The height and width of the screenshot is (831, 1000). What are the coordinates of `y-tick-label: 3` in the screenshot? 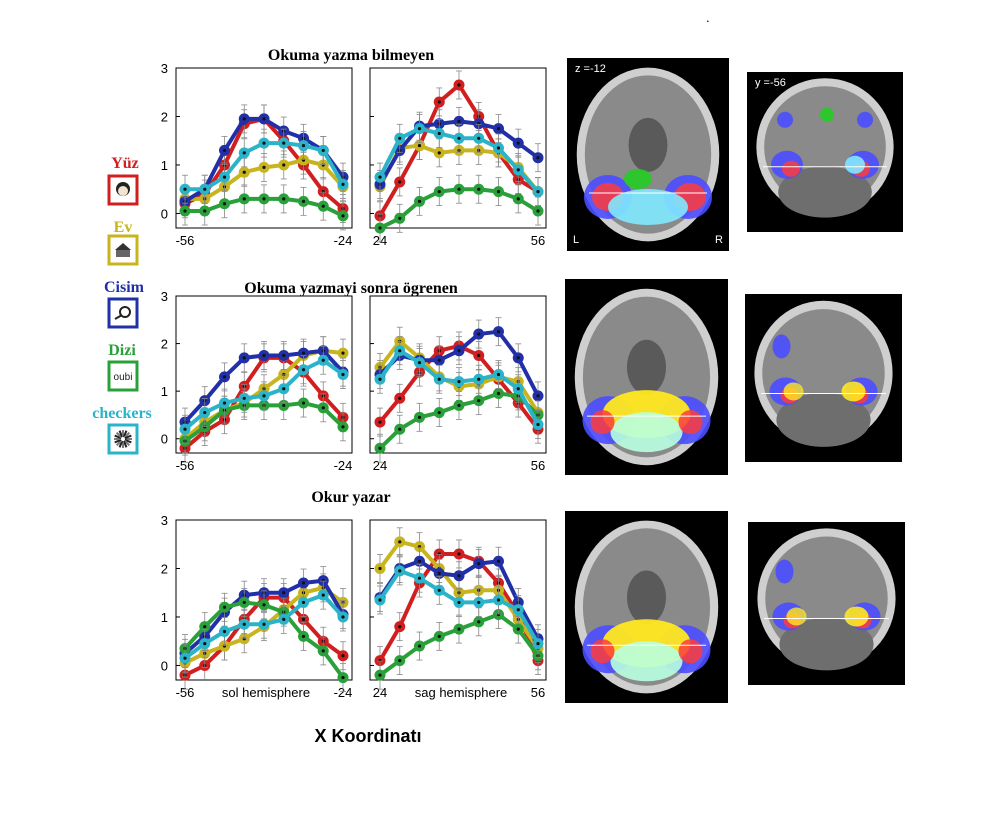 It's located at (164, 296).